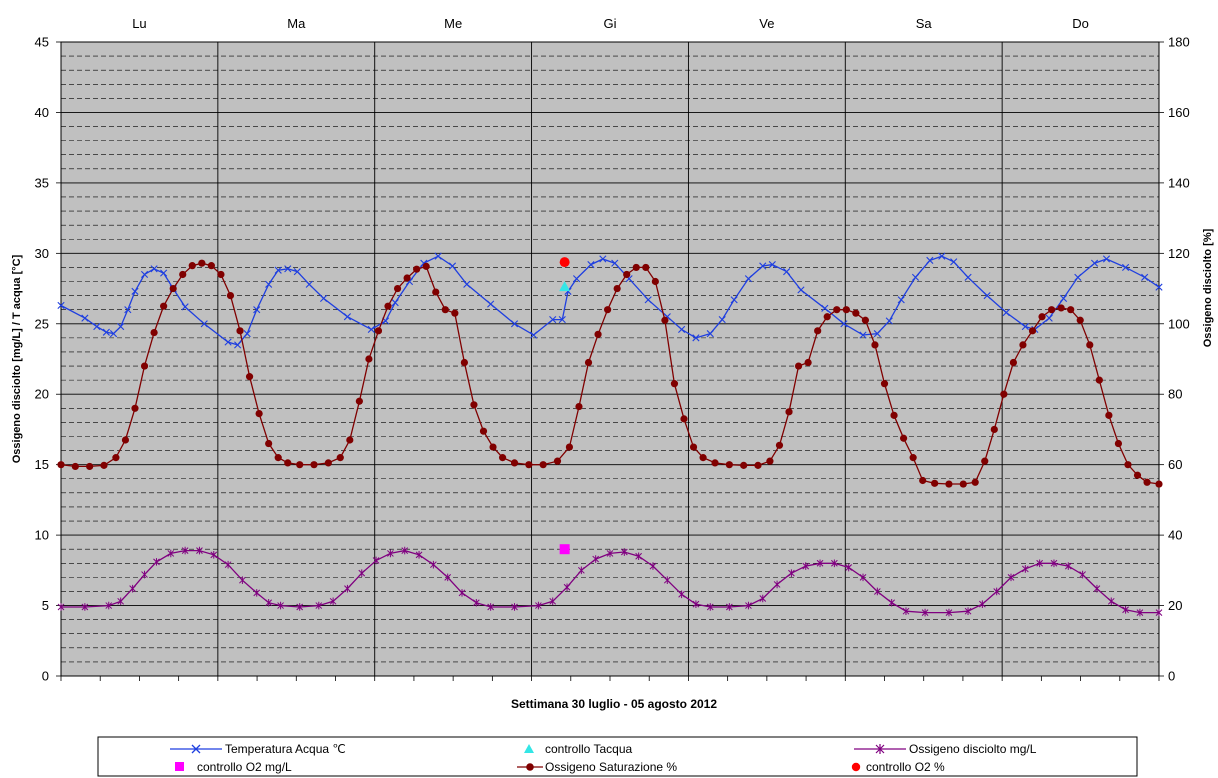 Image resolution: width=1218 pixels, height=778 pixels. I want to click on legend-label-controllo-o2-mgl: controllo O2 mg/L, so click(244, 767).